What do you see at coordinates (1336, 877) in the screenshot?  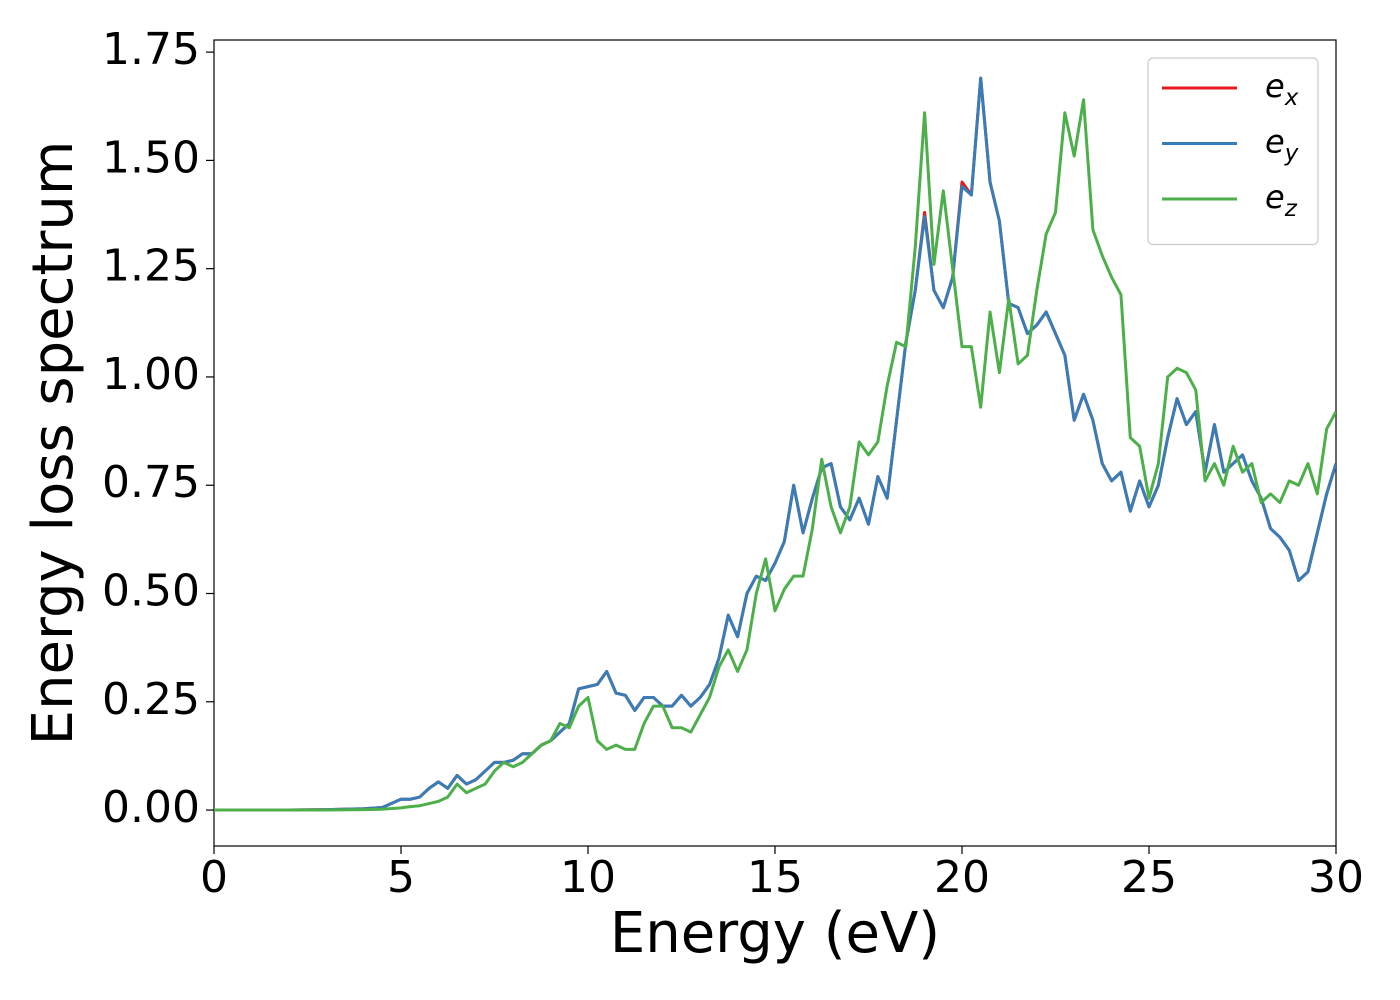 I see `x-tick-label: 30` at bounding box center [1336, 877].